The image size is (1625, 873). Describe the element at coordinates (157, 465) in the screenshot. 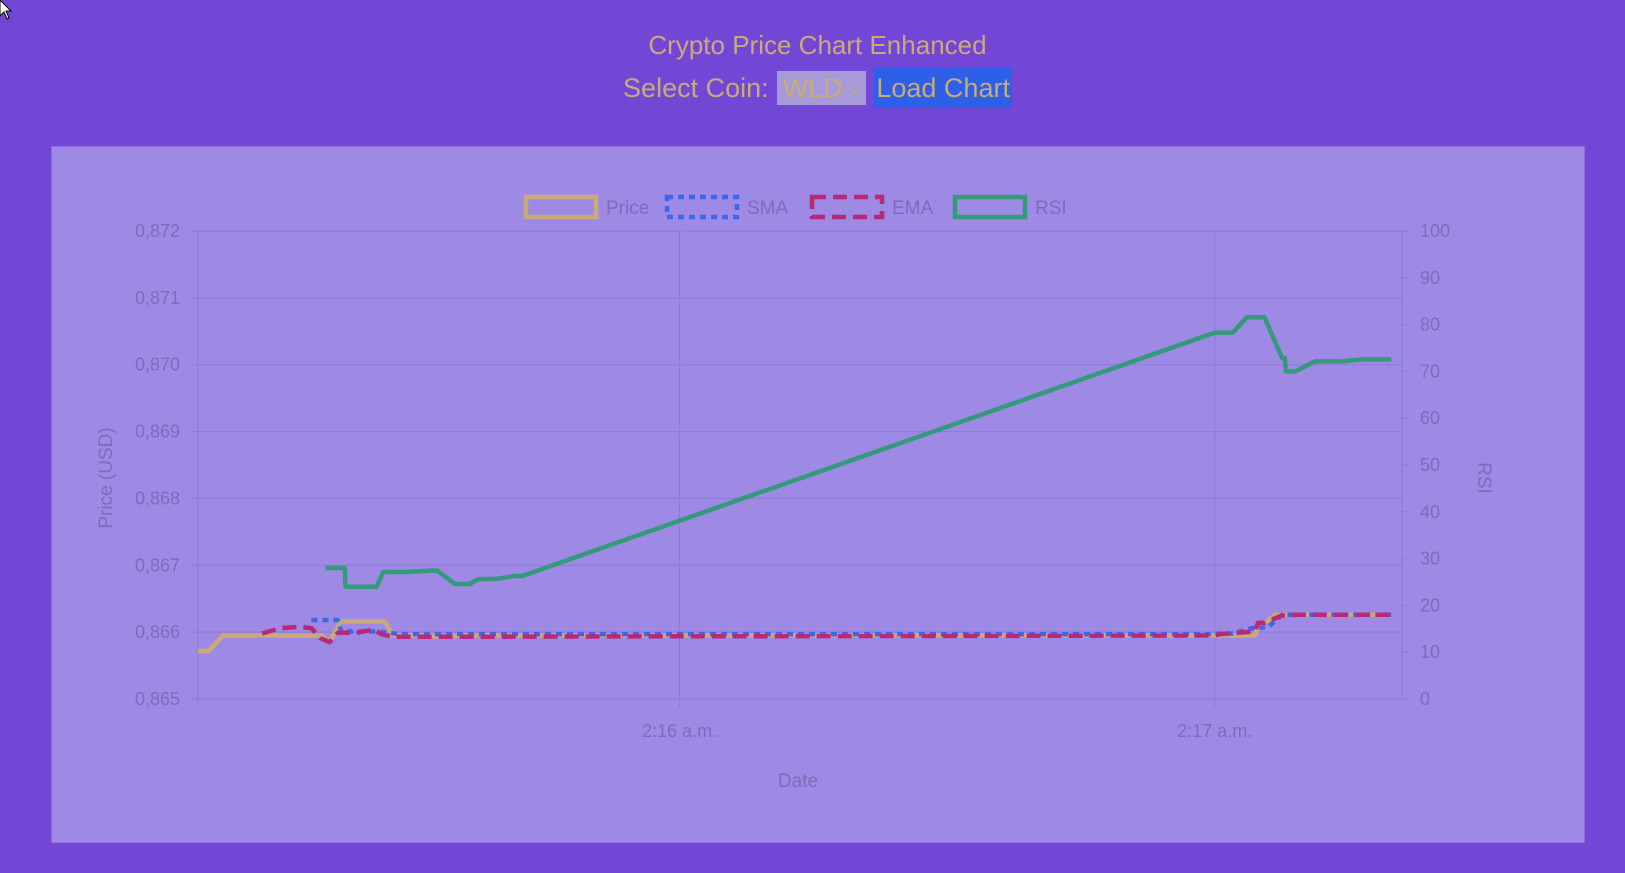

I see `y-axis-left: 0,865 0,866 0,867 0,868 0,869 0,870 0,871 0,872` at that location.